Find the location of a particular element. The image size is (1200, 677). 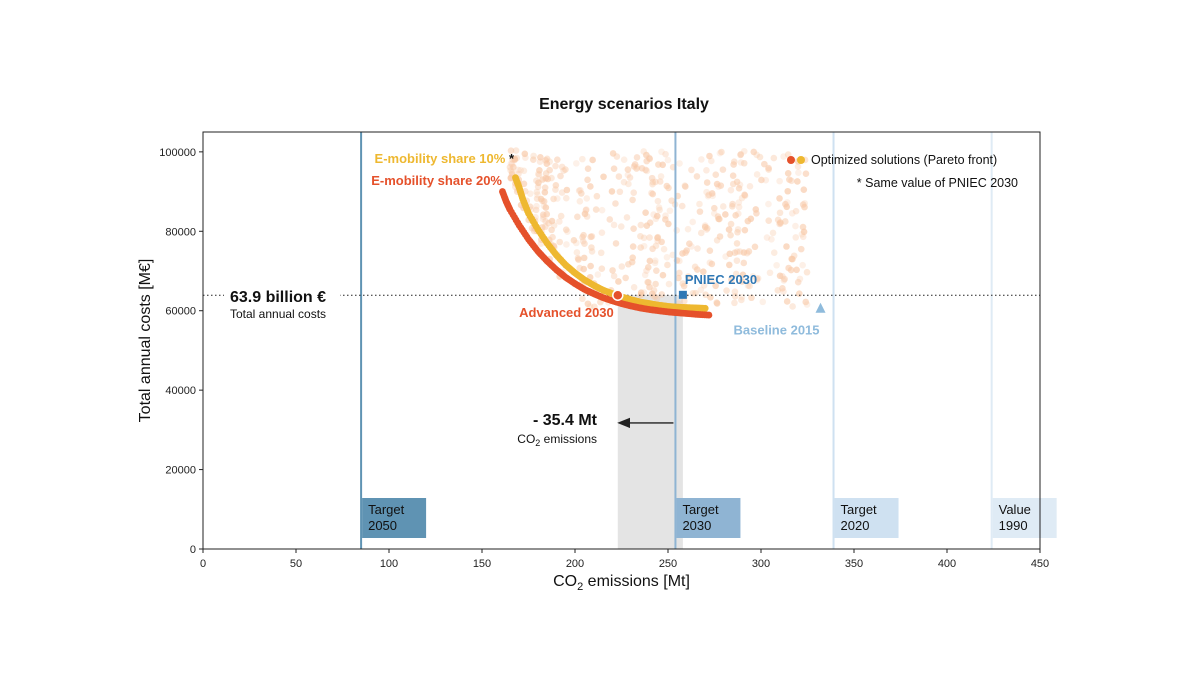

x-tick-label: 100 is located at coordinates (389, 564).